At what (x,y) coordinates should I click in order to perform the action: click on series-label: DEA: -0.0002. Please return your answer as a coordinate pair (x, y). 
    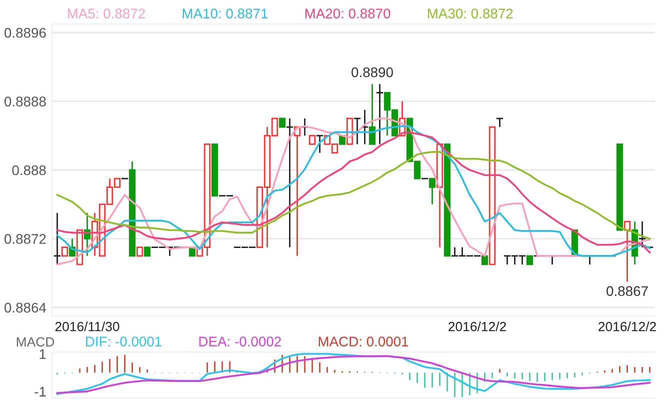
    Looking at the image, I should click on (240, 341).